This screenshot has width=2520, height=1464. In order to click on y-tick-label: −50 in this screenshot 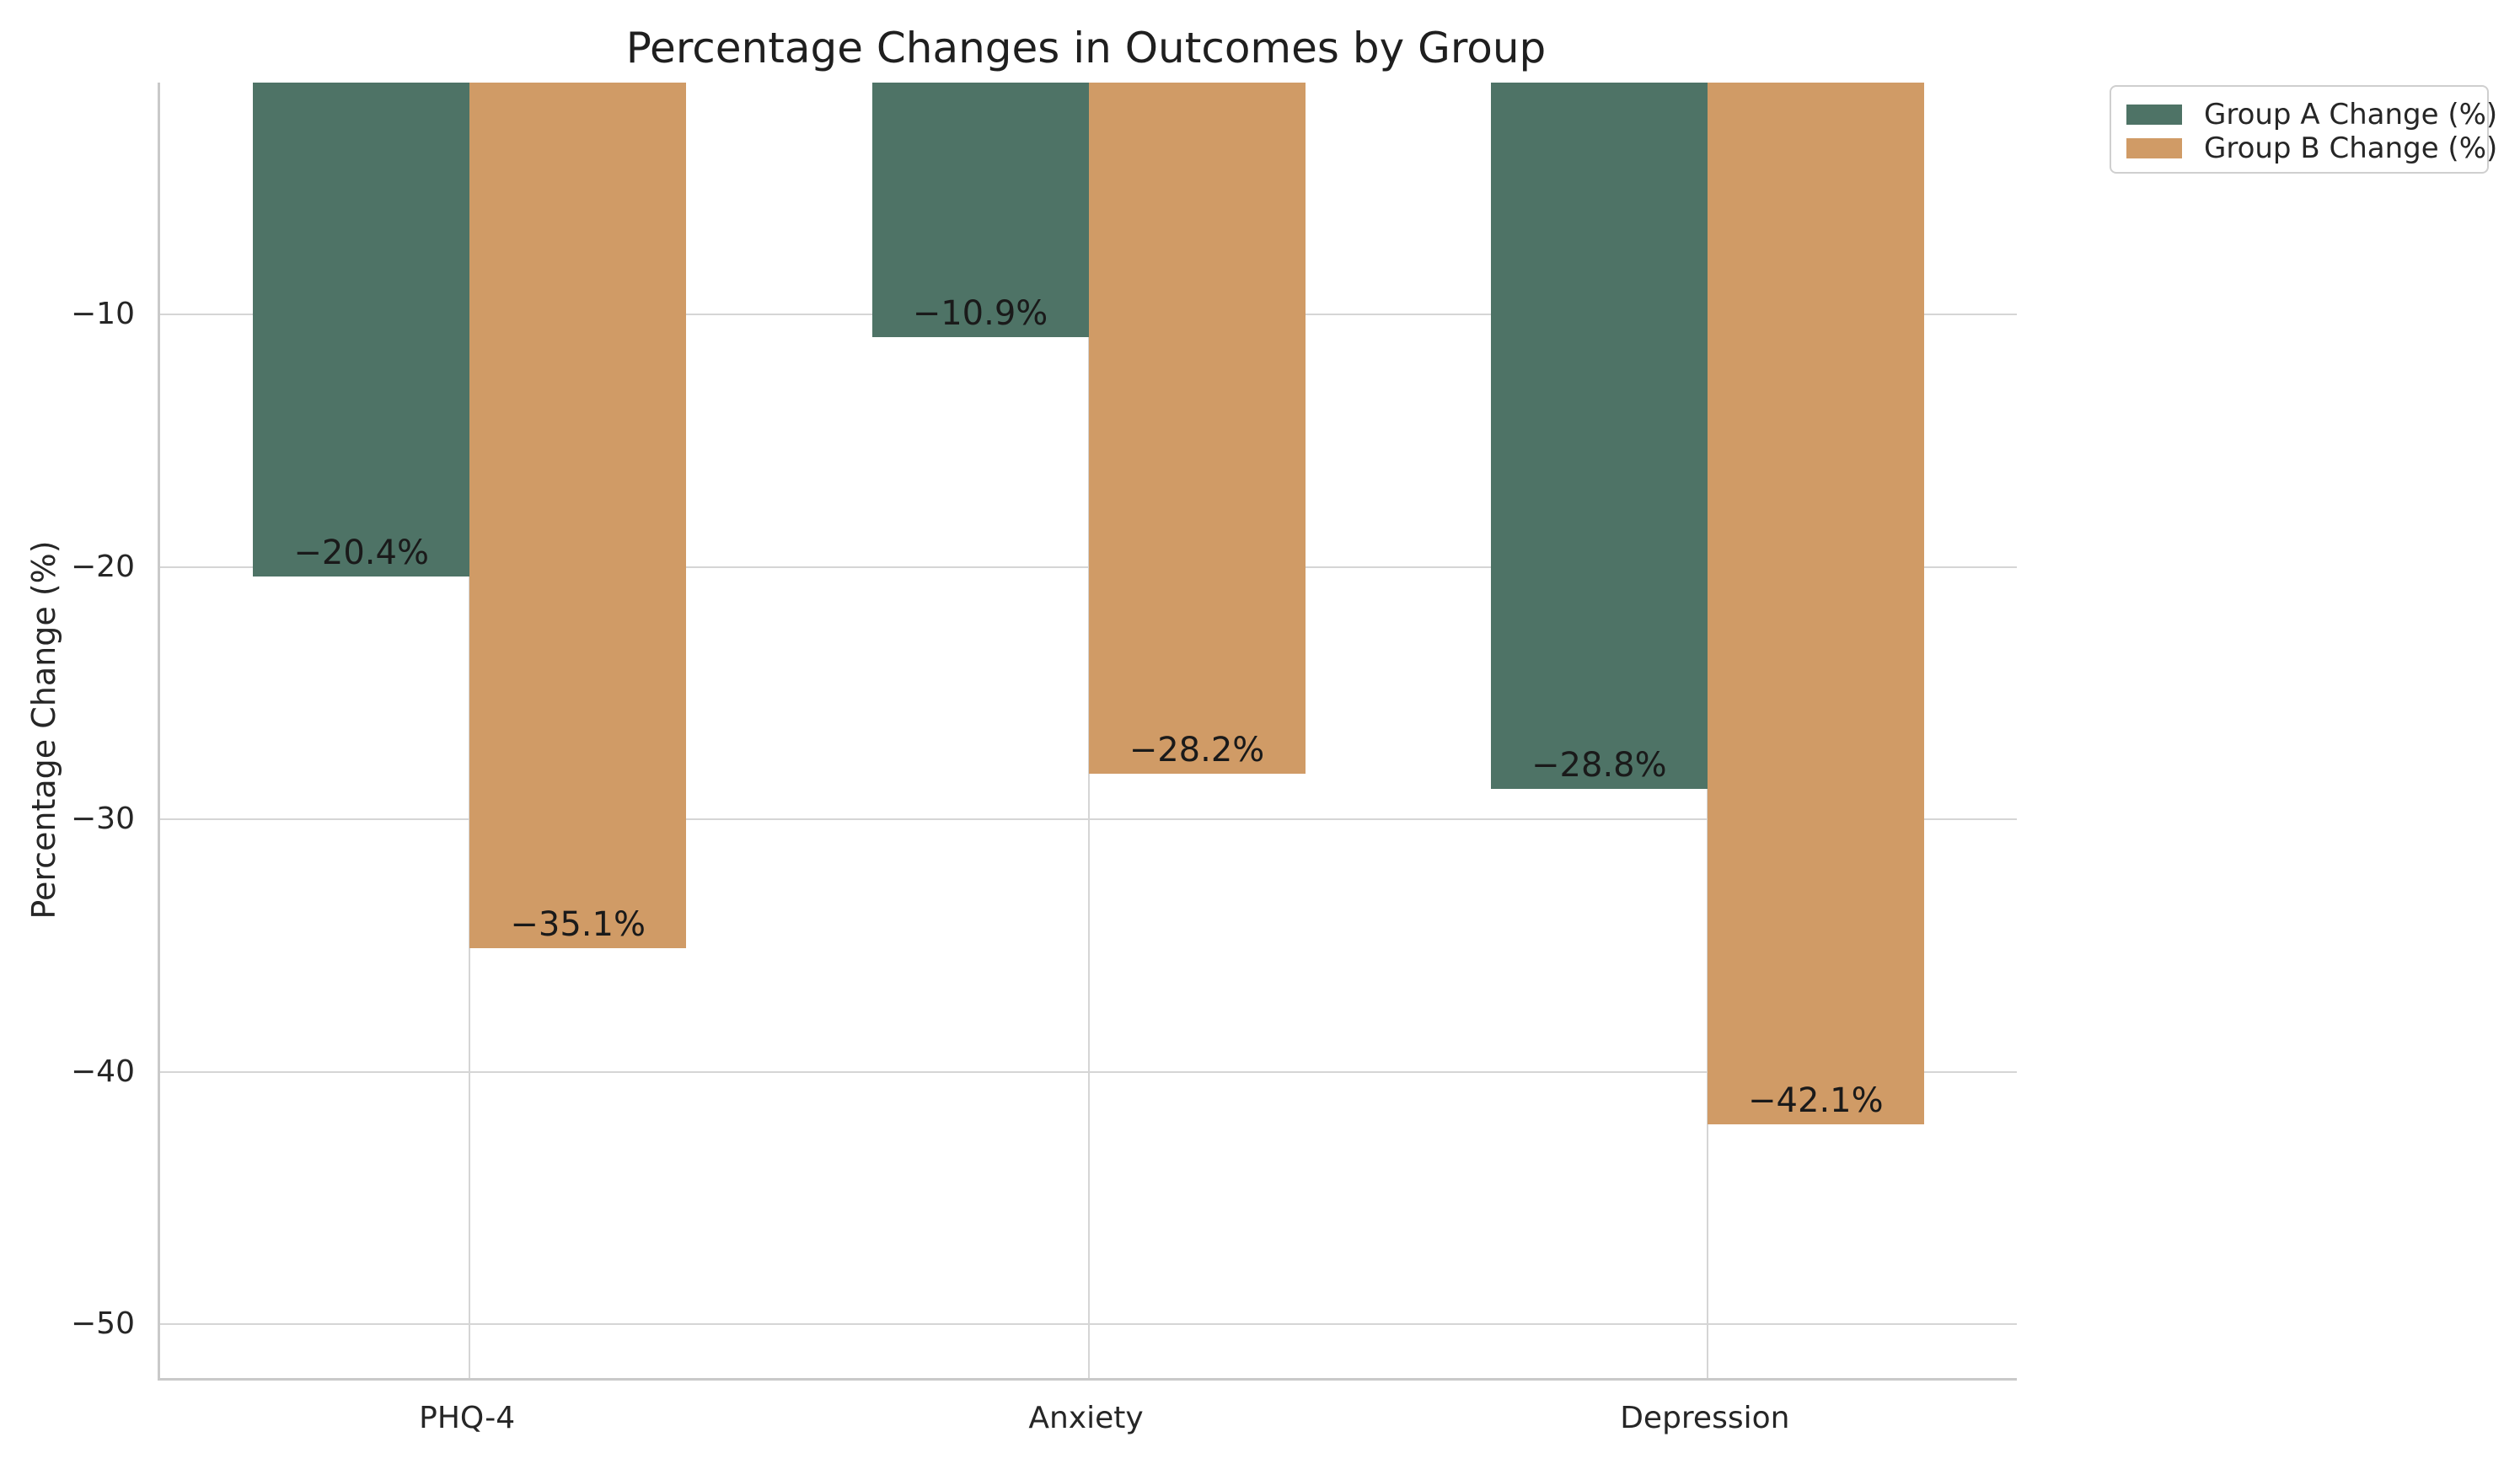, I will do `click(103, 1323)`.